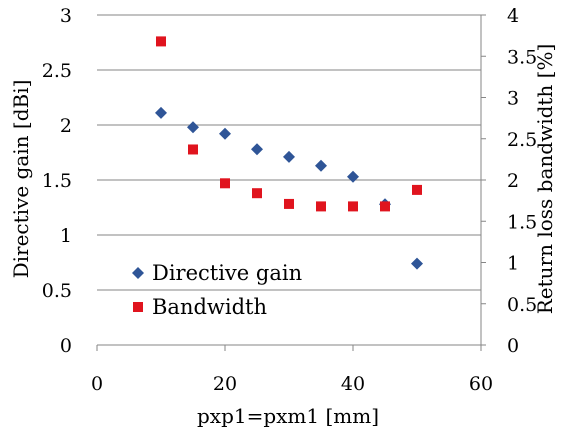 This screenshot has width=570, height=432. Describe the element at coordinates (209, 307) in the screenshot. I see `legend-label-bandwidth: Bandwidth` at that location.